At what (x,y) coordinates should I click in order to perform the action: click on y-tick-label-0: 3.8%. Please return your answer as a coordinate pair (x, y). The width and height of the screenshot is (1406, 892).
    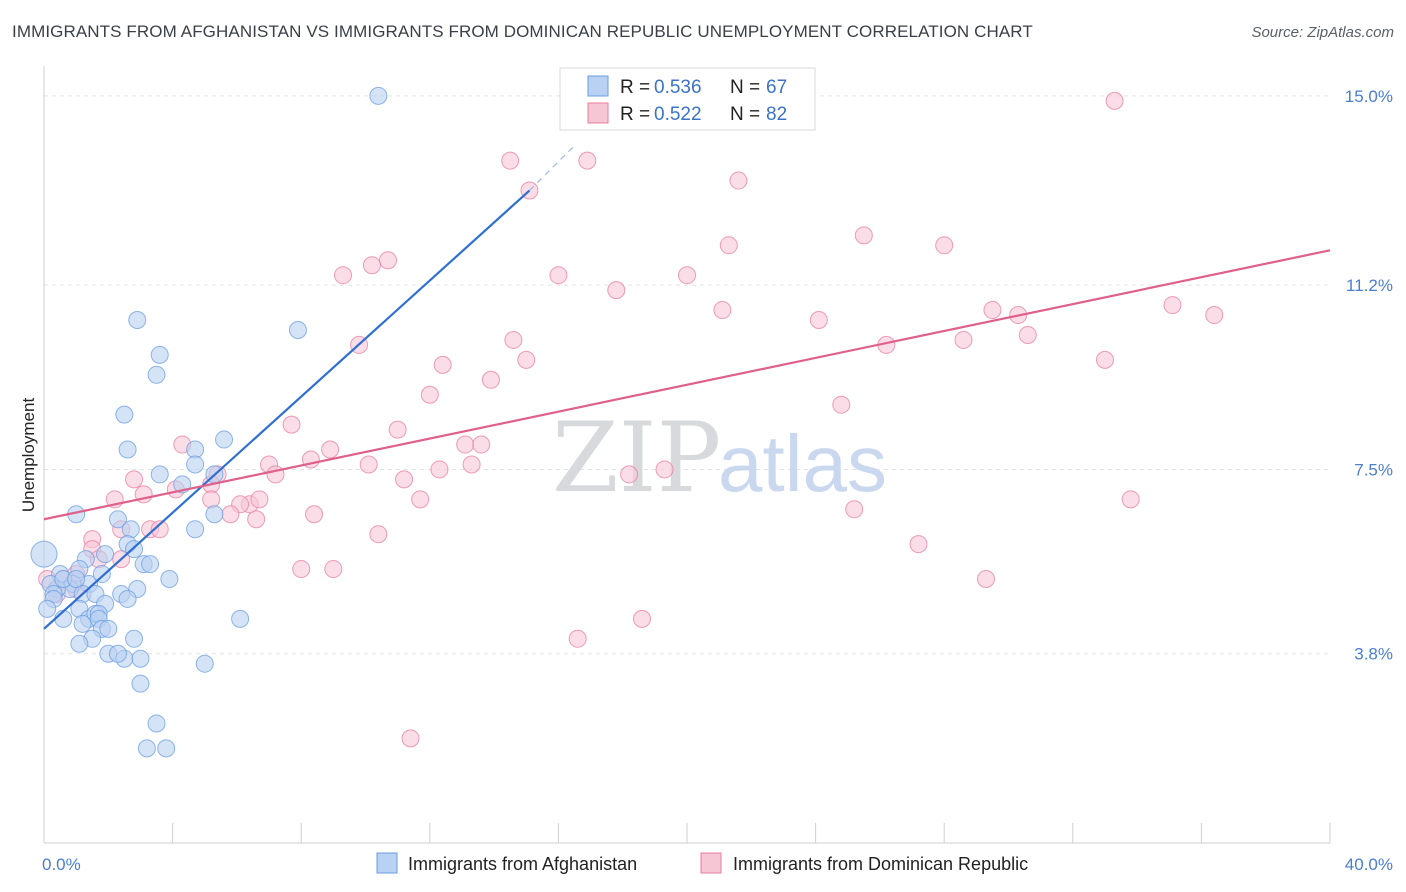
    Looking at the image, I should click on (1373, 654).